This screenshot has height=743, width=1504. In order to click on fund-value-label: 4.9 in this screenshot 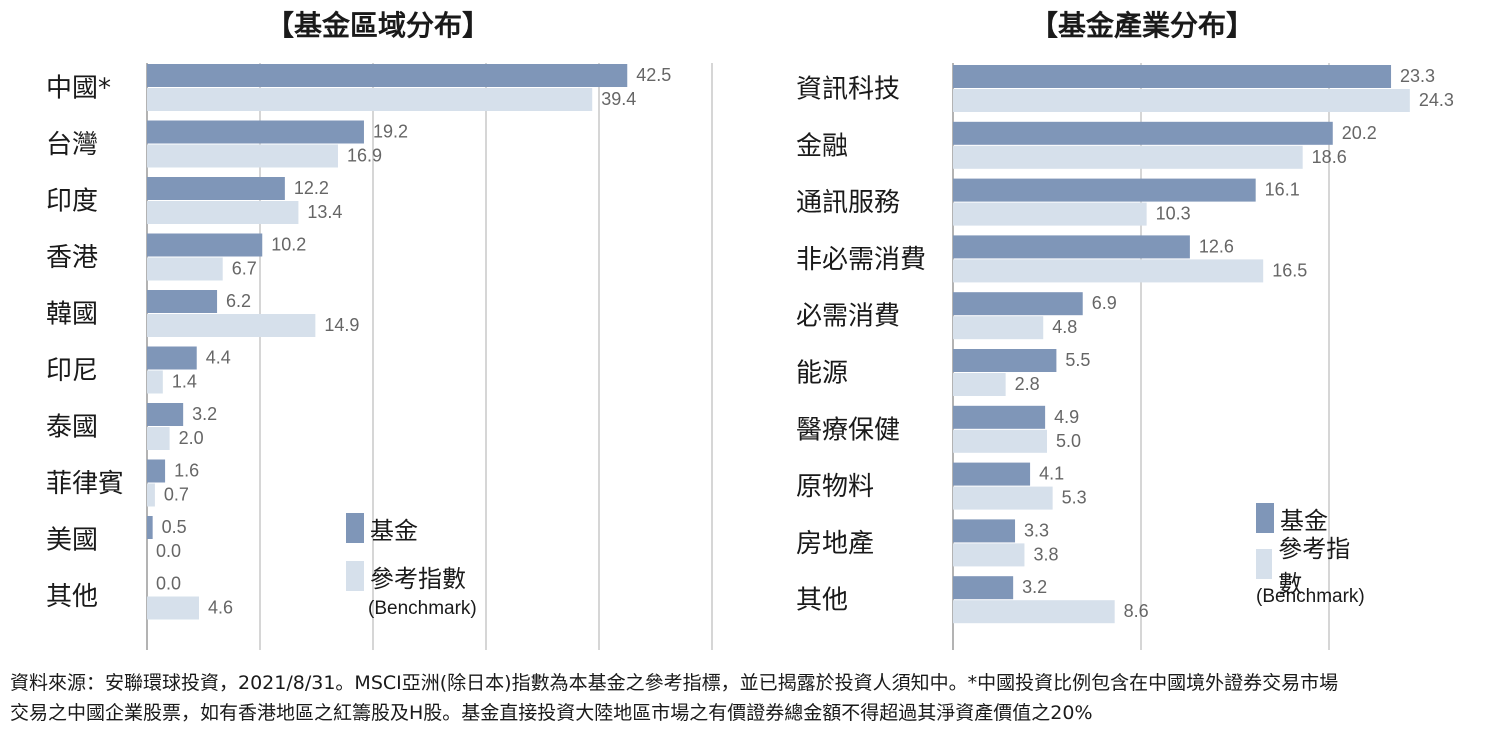, I will do `click(1066, 417)`.